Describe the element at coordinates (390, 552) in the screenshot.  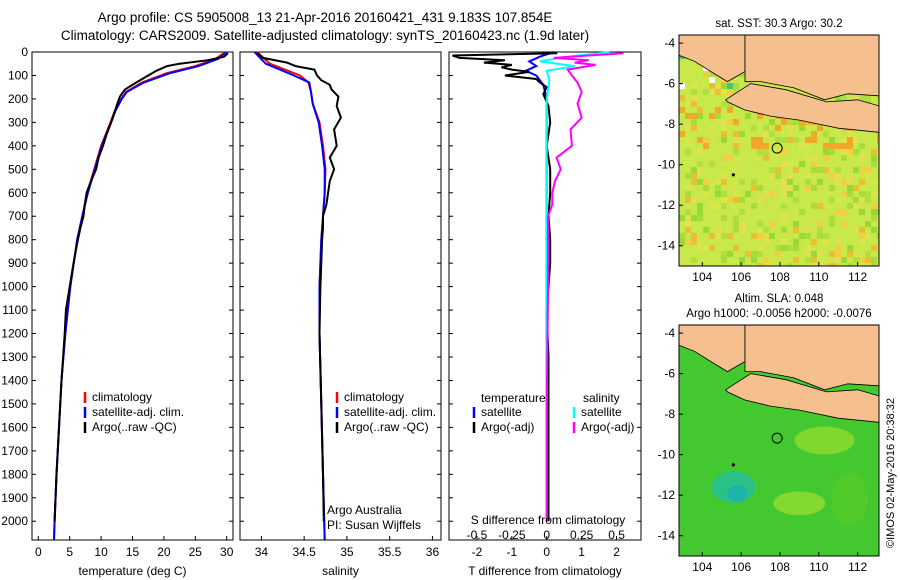
I see `x-tick-label: 35.5` at that location.